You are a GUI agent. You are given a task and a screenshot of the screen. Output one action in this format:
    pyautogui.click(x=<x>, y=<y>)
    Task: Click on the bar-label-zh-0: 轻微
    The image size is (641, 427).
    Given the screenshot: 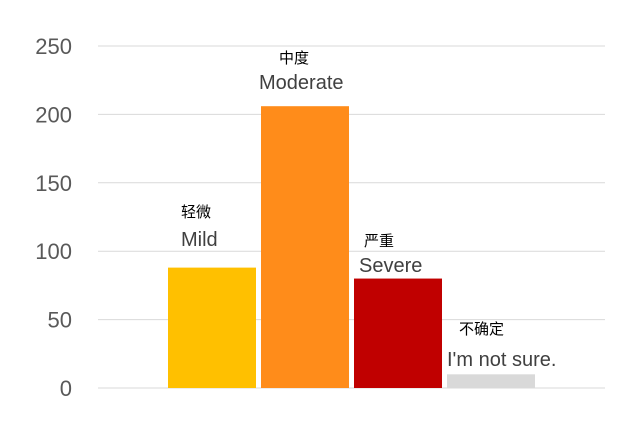 What is the action you would take?
    pyautogui.click(x=196, y=212)
    